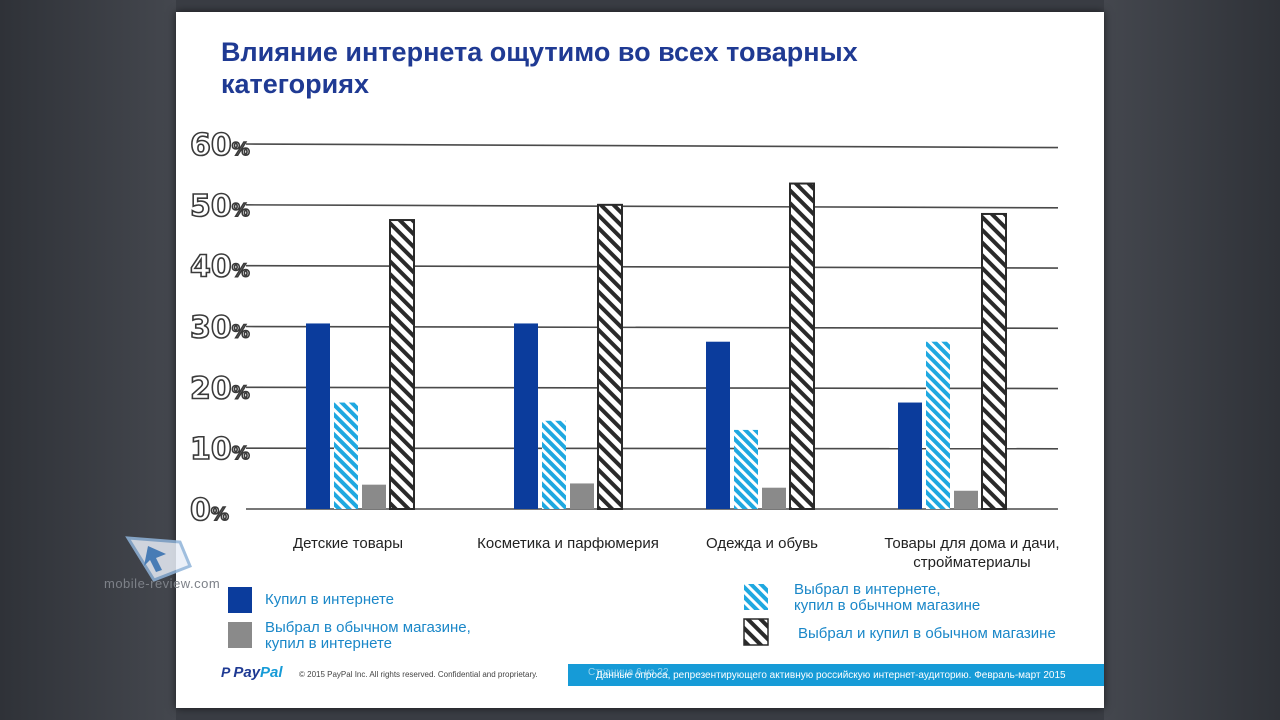 Image resolution: width=1280 pixels, height=720 pixels. I want to click on y-tick-label: 60%, so click(220, 145).